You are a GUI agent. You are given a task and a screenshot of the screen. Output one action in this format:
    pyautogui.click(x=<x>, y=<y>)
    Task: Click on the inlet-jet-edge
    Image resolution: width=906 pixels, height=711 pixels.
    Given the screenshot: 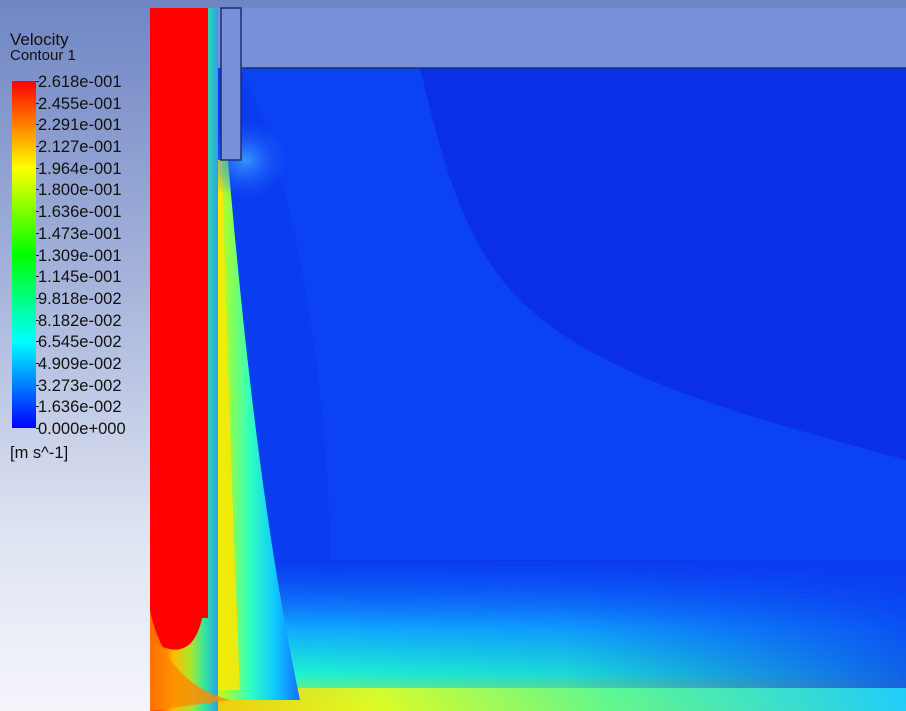 What is the action you would take?
    pyautogui.click(x=184, y=359)
    